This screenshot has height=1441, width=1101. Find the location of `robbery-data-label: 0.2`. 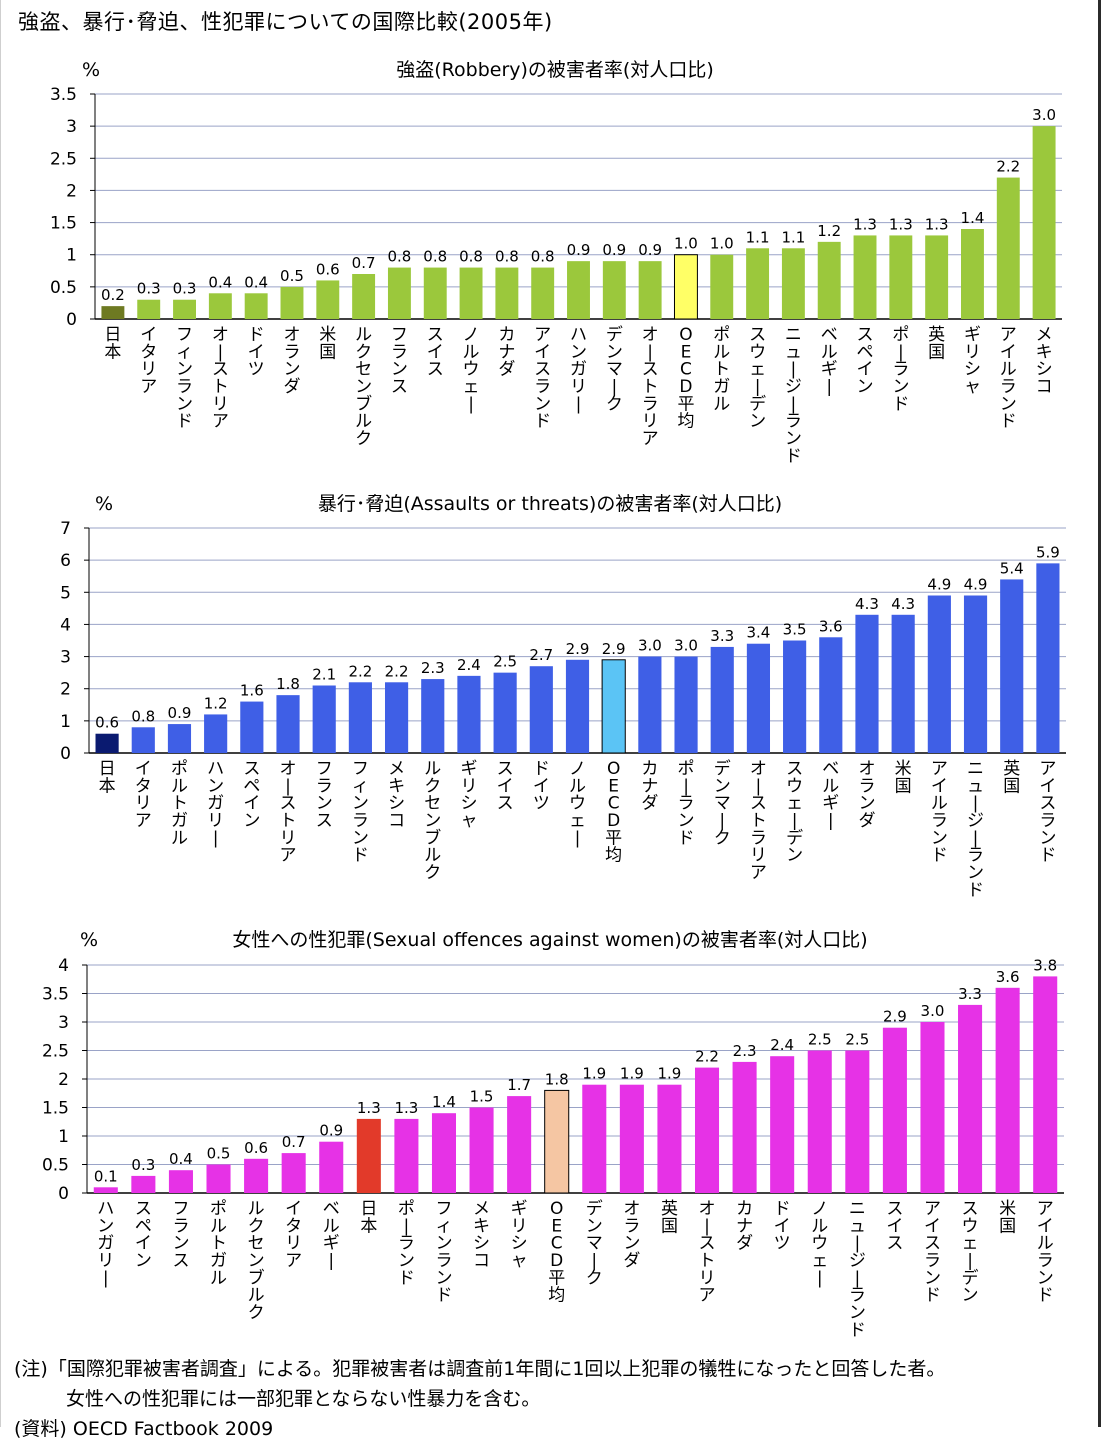

robbery-data-label: 0.2 is located at coordinates (113, 295).